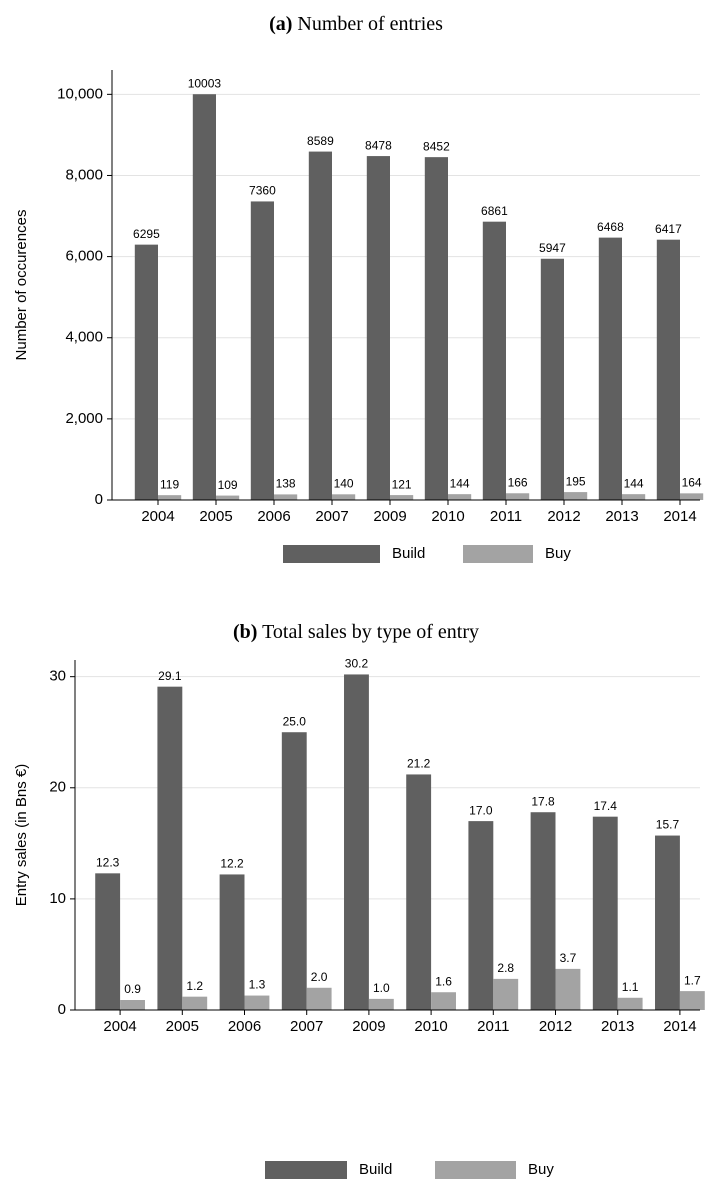 The width and height of the screenshot is (713, 1179). What do you see at coordinates (146, 234) in the screenshot?
I see `value-label: 6295` at bounding box center [146, 234].